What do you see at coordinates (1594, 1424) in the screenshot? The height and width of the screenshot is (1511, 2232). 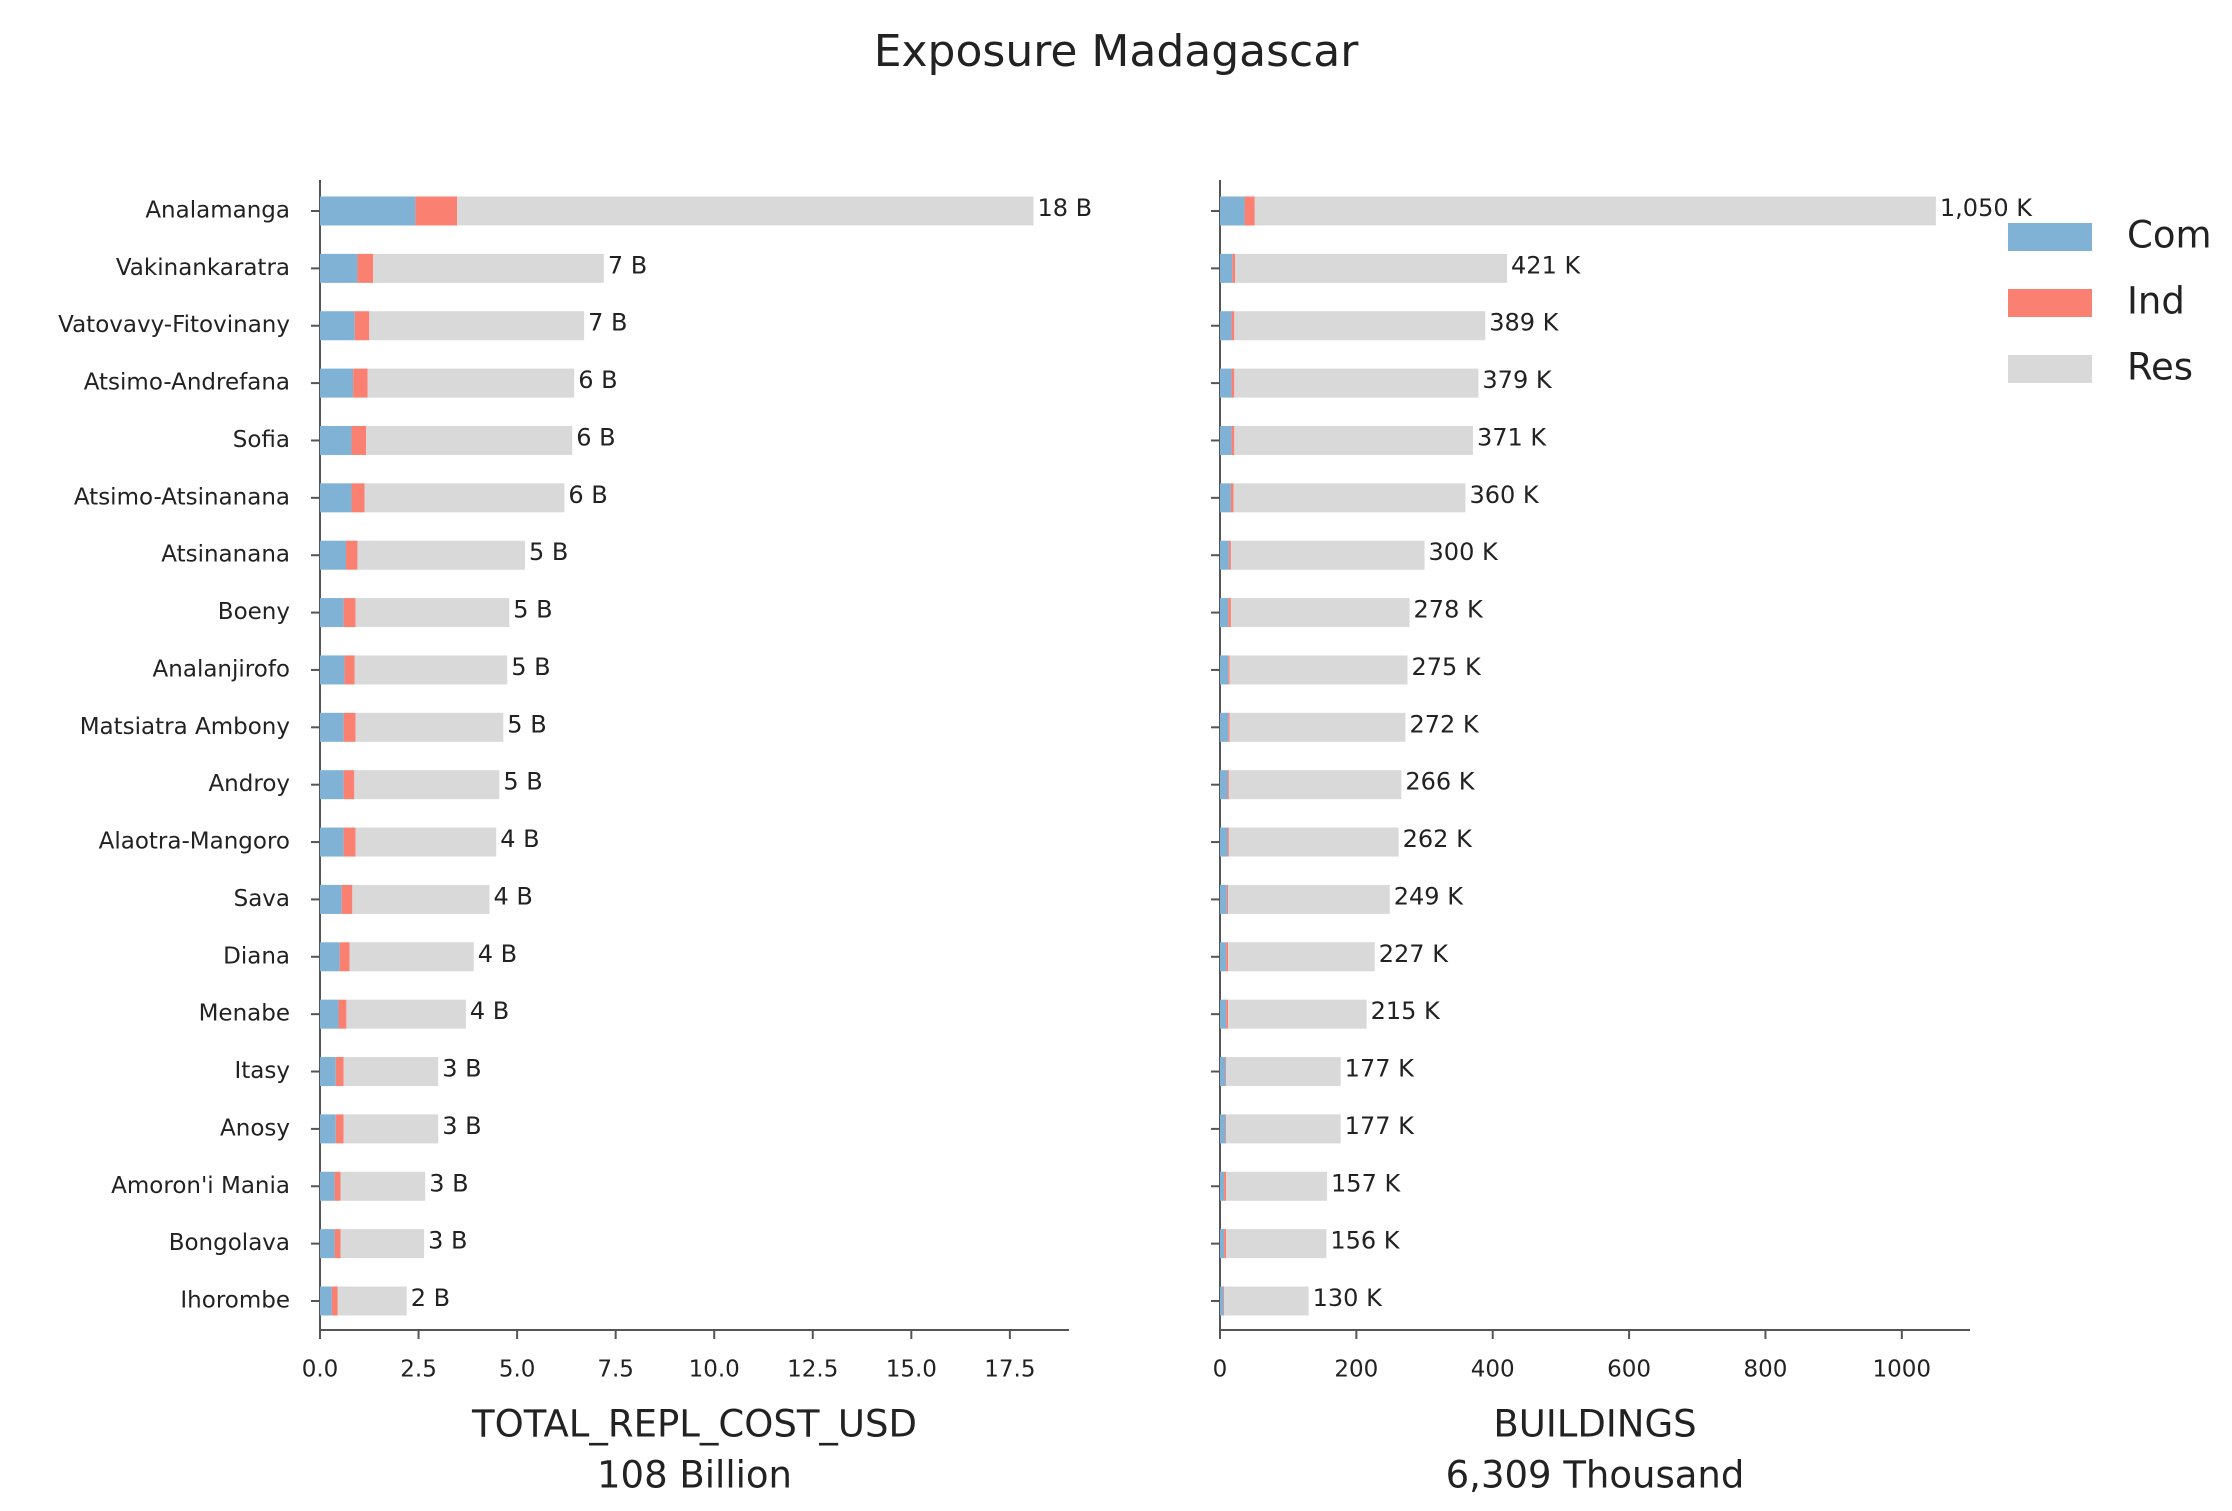 I see `x-axis-label: BUILDINGS` at bounding box center [1594, 1424].